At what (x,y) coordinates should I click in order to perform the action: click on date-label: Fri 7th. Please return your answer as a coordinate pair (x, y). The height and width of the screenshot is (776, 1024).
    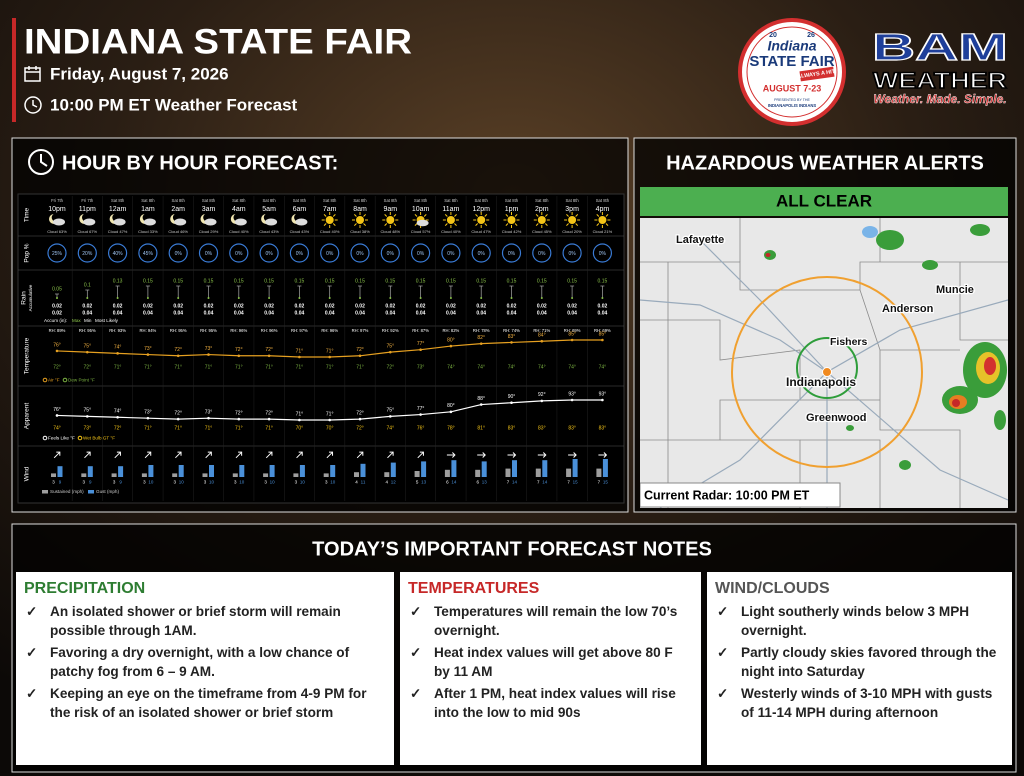
    Looking at the image, I should click on (57, 200).